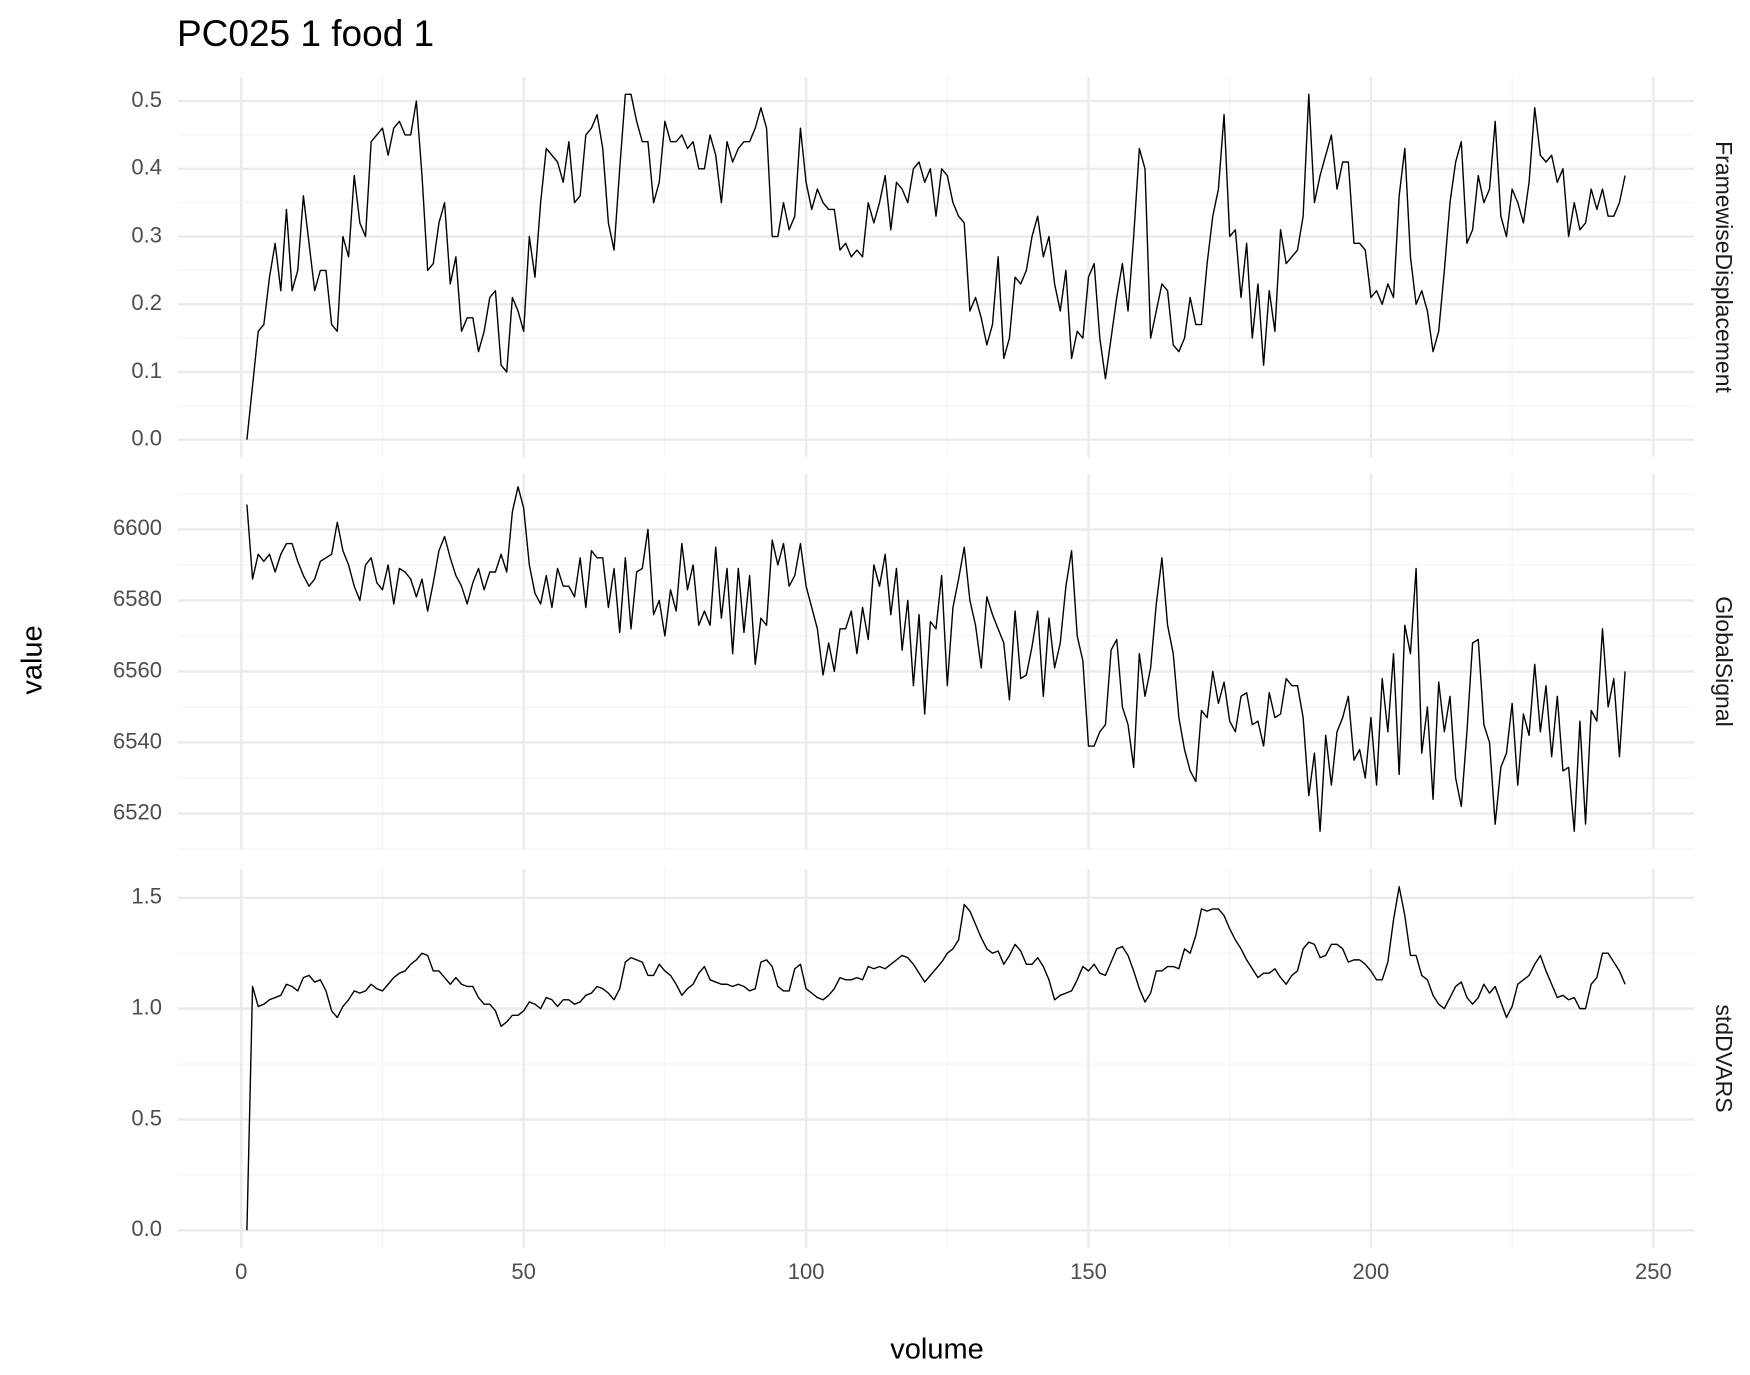 The image size is (1750, 1375). Describe the element at coordinates (146, 370) in the screenshot. I see `y-tick-label: 0.1` at that location.